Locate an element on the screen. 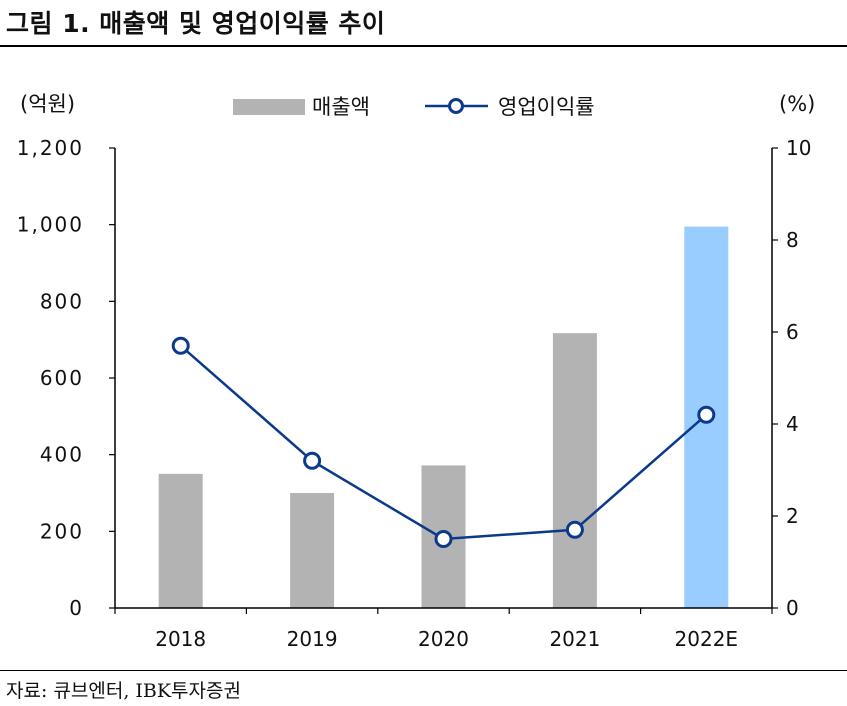 This screenshot has height=706, width=847. left-tick-label: 1,000 is located at coordinates (50, 225).